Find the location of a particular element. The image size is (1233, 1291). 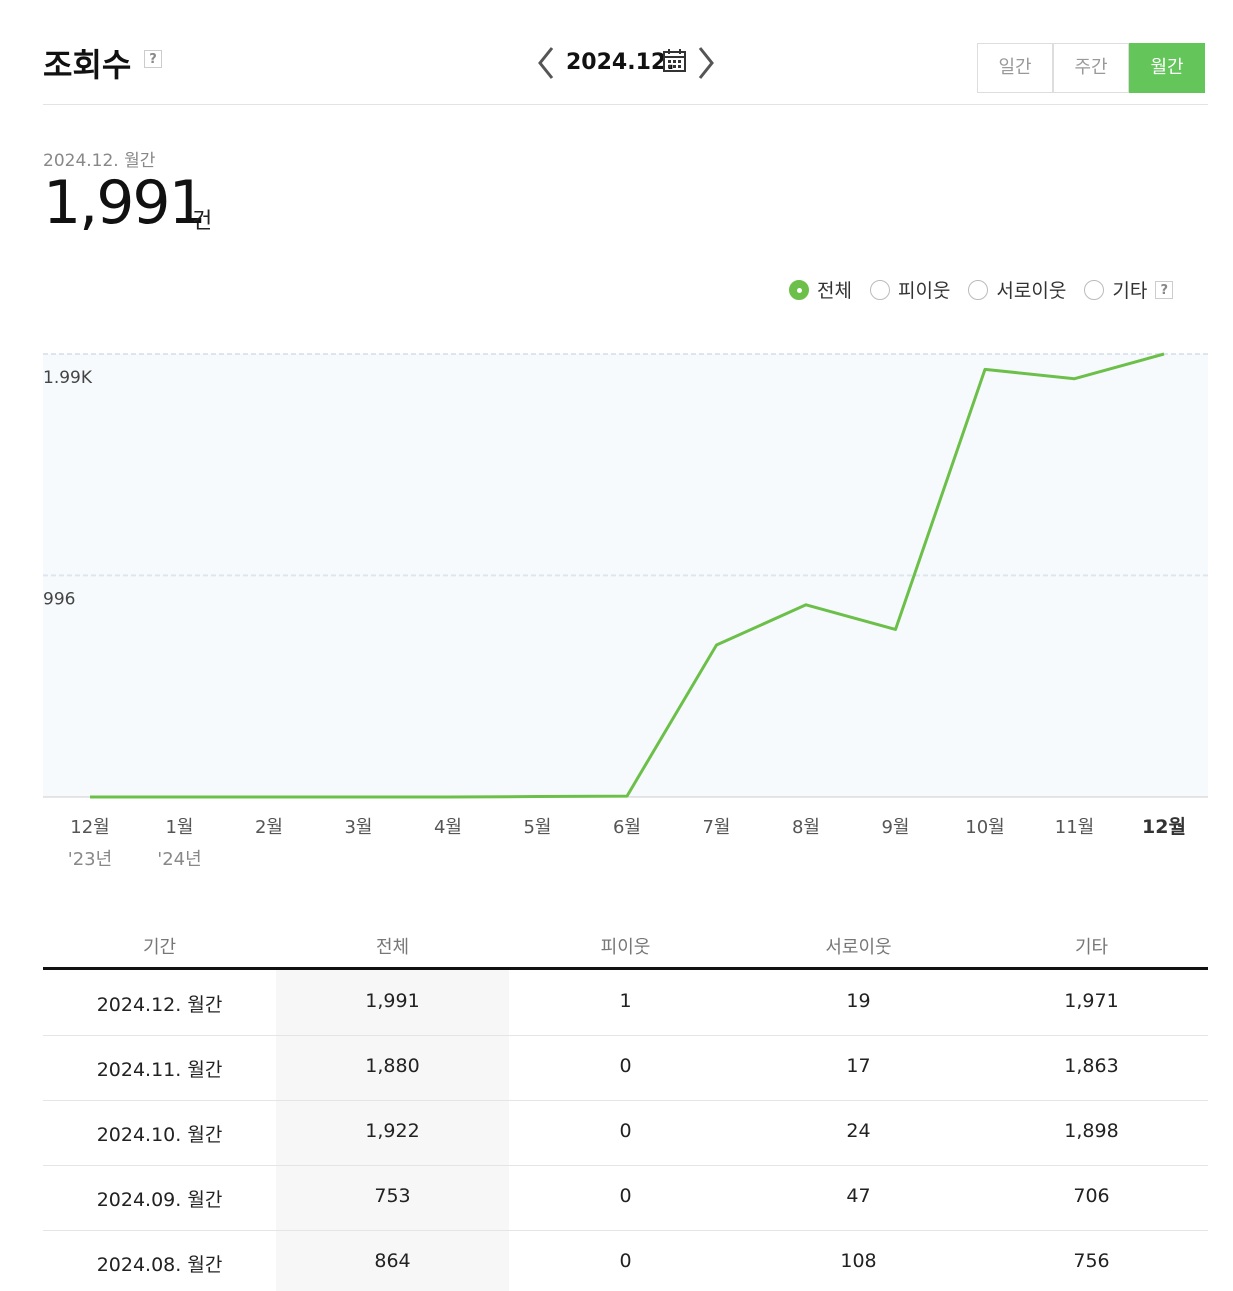

filters: 전체 피이웃 서로이웃 기타? is located at coordinates (981, 289).